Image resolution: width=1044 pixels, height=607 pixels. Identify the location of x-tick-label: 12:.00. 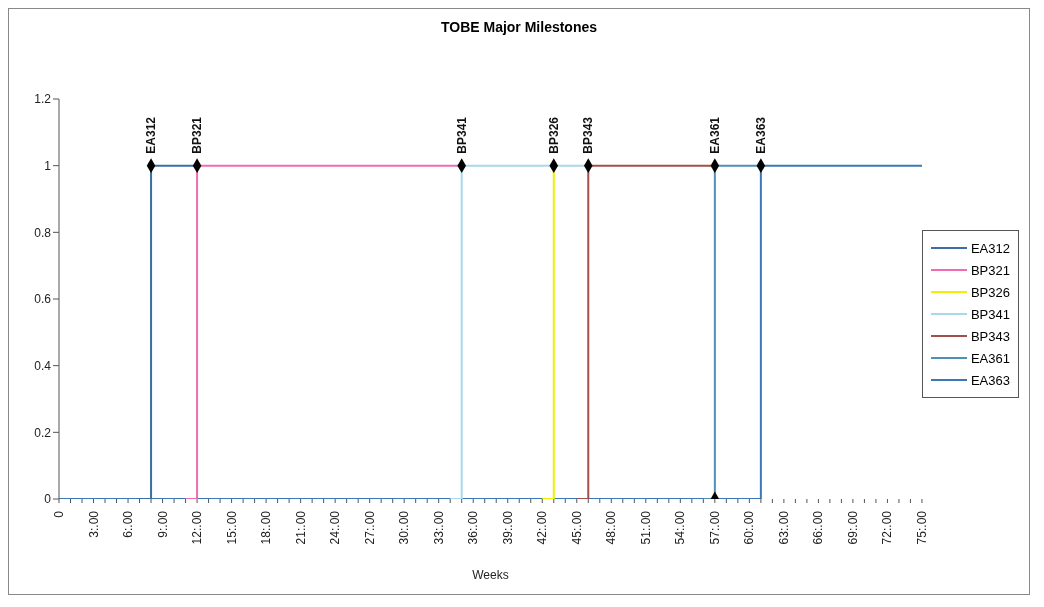
(197, 527).